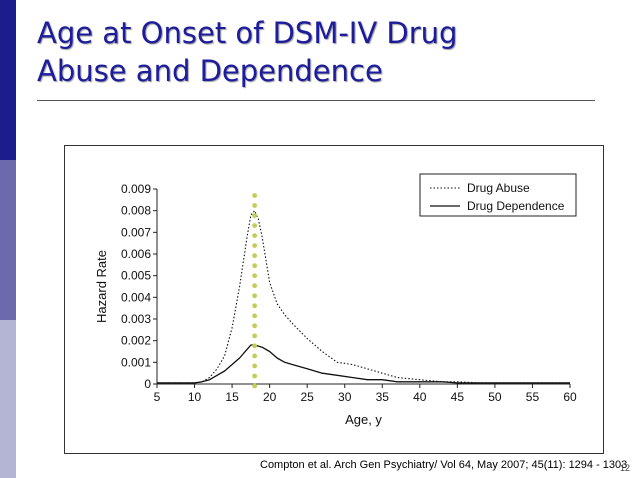  Describe the element at coordinates (270, 397) in the screenshot. I see `x-tick-label: 20` at that location.